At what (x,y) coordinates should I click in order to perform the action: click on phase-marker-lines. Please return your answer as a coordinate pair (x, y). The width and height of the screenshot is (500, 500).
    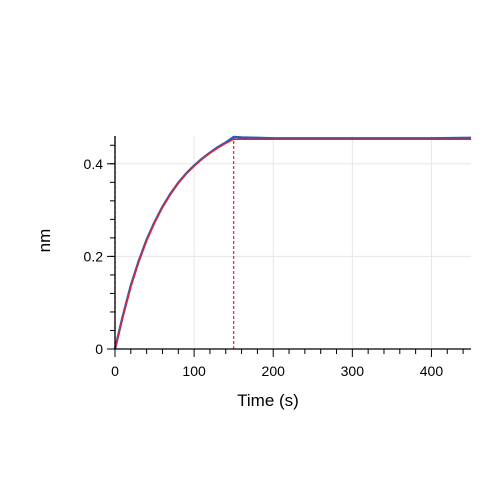
    Looking at the image, I should click on (174, 242).